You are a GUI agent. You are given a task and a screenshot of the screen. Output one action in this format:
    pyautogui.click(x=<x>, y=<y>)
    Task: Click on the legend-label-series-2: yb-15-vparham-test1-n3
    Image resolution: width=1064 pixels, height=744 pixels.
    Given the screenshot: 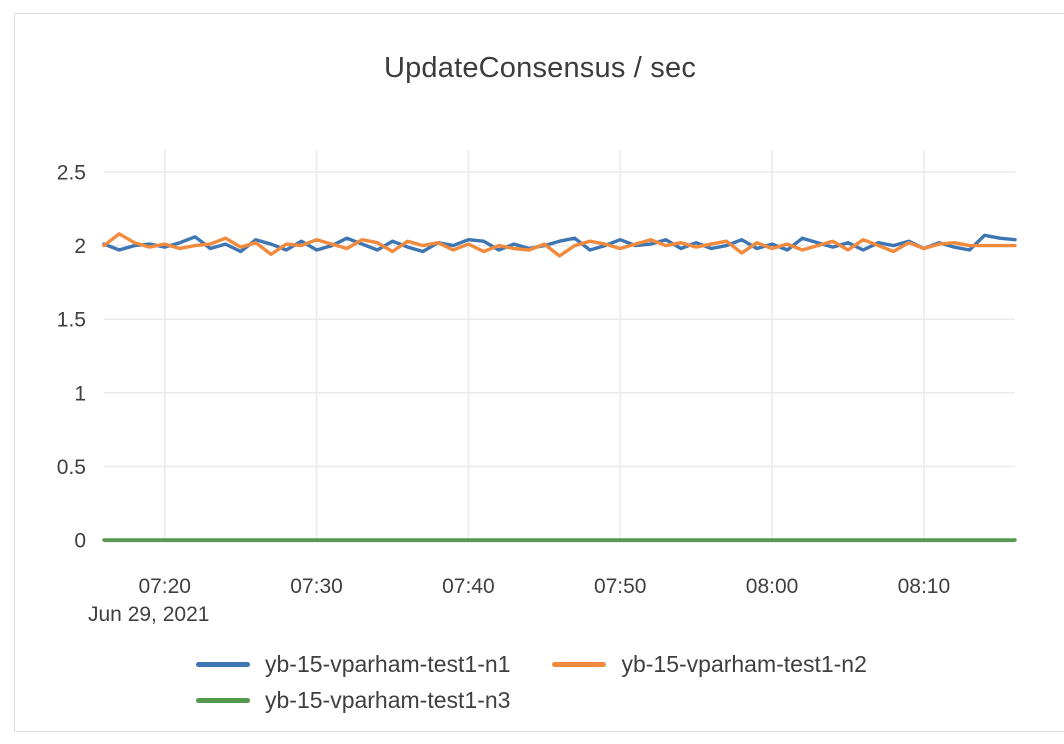 What is the action you would take?
    pyautogui.click(x=388, y=700)
    